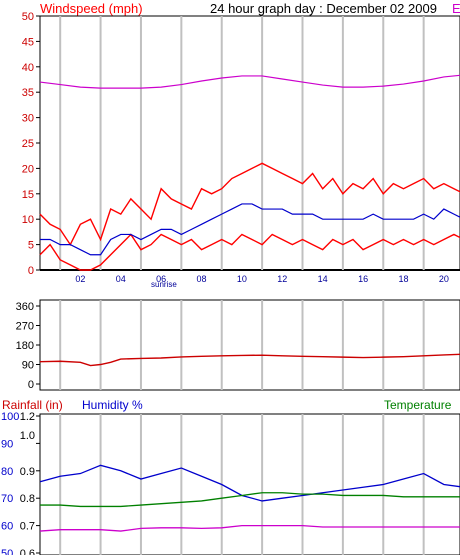 The width and height of the screenshot is (460, 560). What do you see at coordinates (7, 527) in the screenshot?
I see `humidity-tick-label: 60` at bounding box center [7, 527].